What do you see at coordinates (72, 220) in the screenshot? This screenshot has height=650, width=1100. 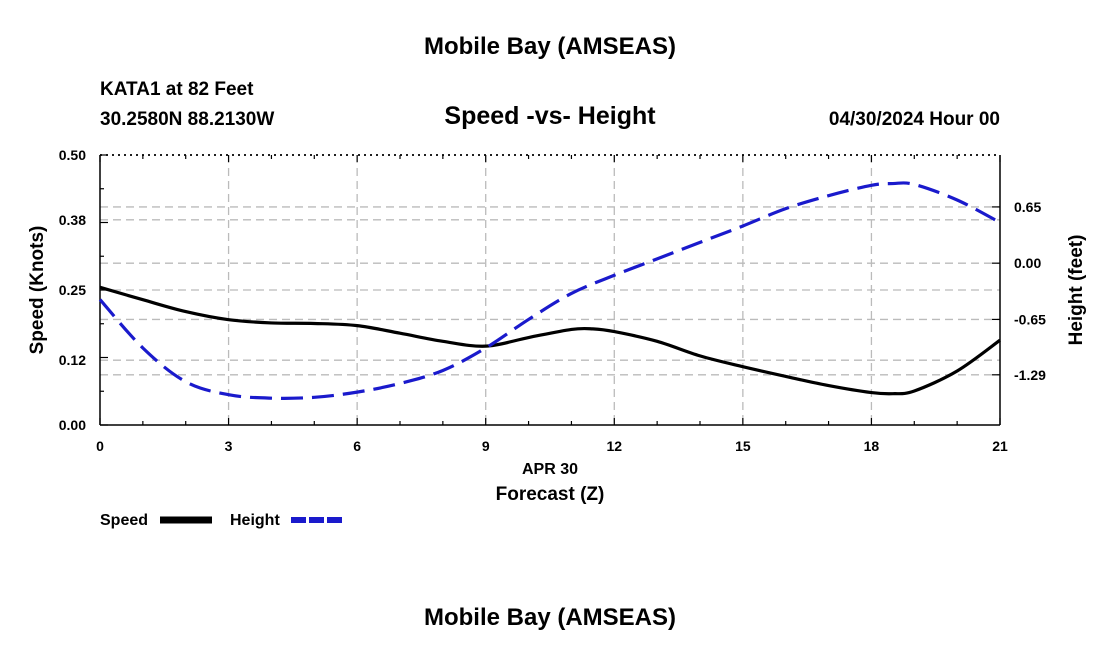 I see `y-tick-label: 0.38` at bounding box center [72, 220].